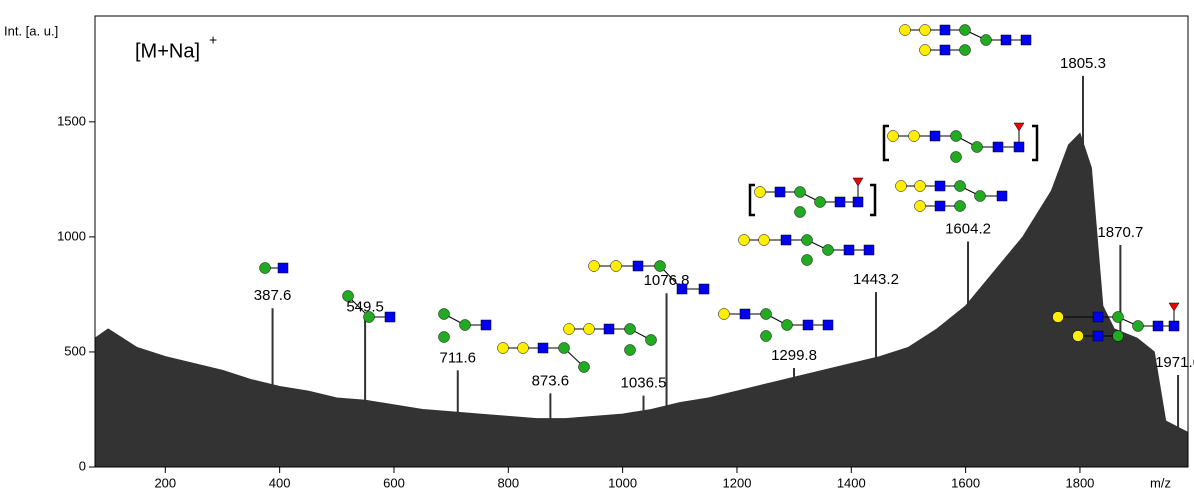 The width and height of the screenshot is (1194, 494). I want to click on peak-label: 1870.7, so click(1120, 232).